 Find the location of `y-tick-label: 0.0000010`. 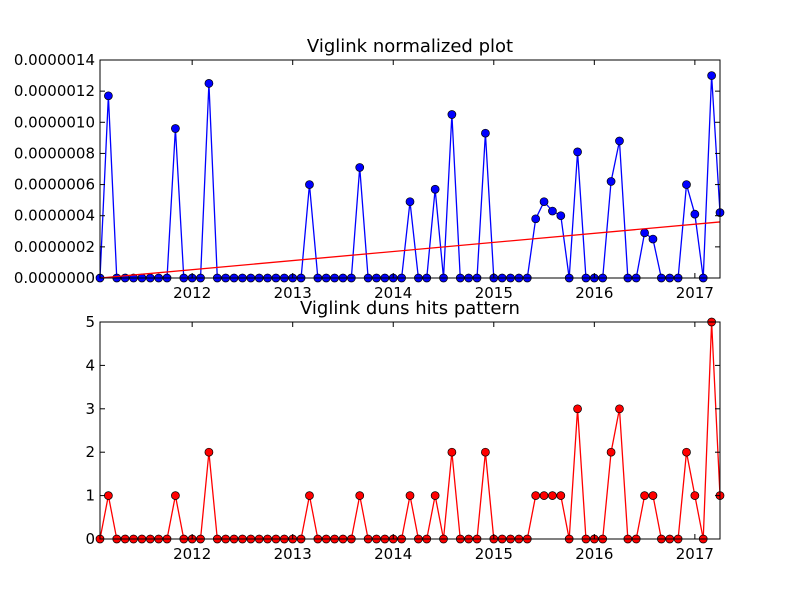

y-tick-label: 0.0000010 is located at coordinates (54, 122).